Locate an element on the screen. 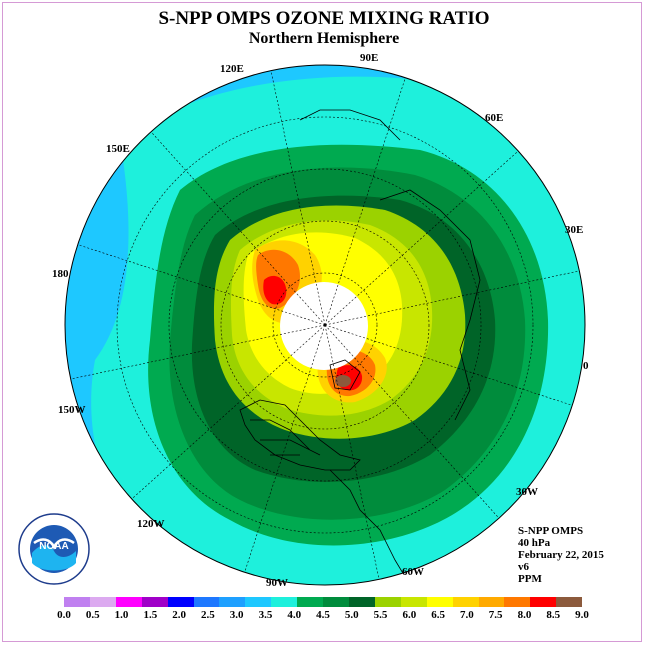 The height and width of the screenshot is (648, 648). colorbar-tick-label: 4.5 is located at coordinates (323, 615).